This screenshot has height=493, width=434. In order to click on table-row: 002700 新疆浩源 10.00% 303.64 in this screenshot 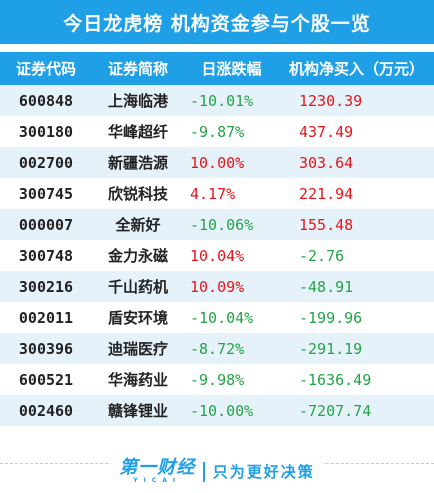, I will do `click(217, 162)`.